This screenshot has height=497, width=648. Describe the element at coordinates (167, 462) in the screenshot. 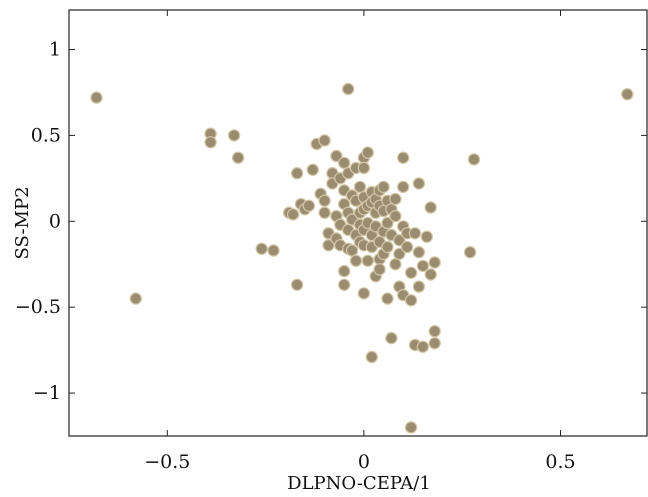

I see `x-tick-label: −0.5` at that location.